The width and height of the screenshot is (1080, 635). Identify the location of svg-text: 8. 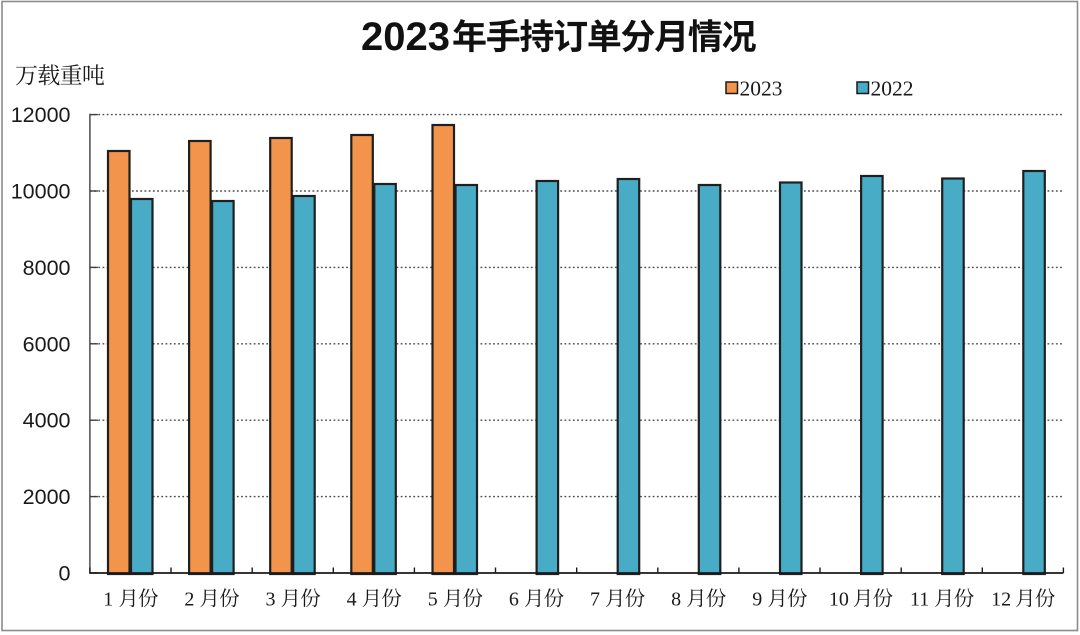
(676, 600).